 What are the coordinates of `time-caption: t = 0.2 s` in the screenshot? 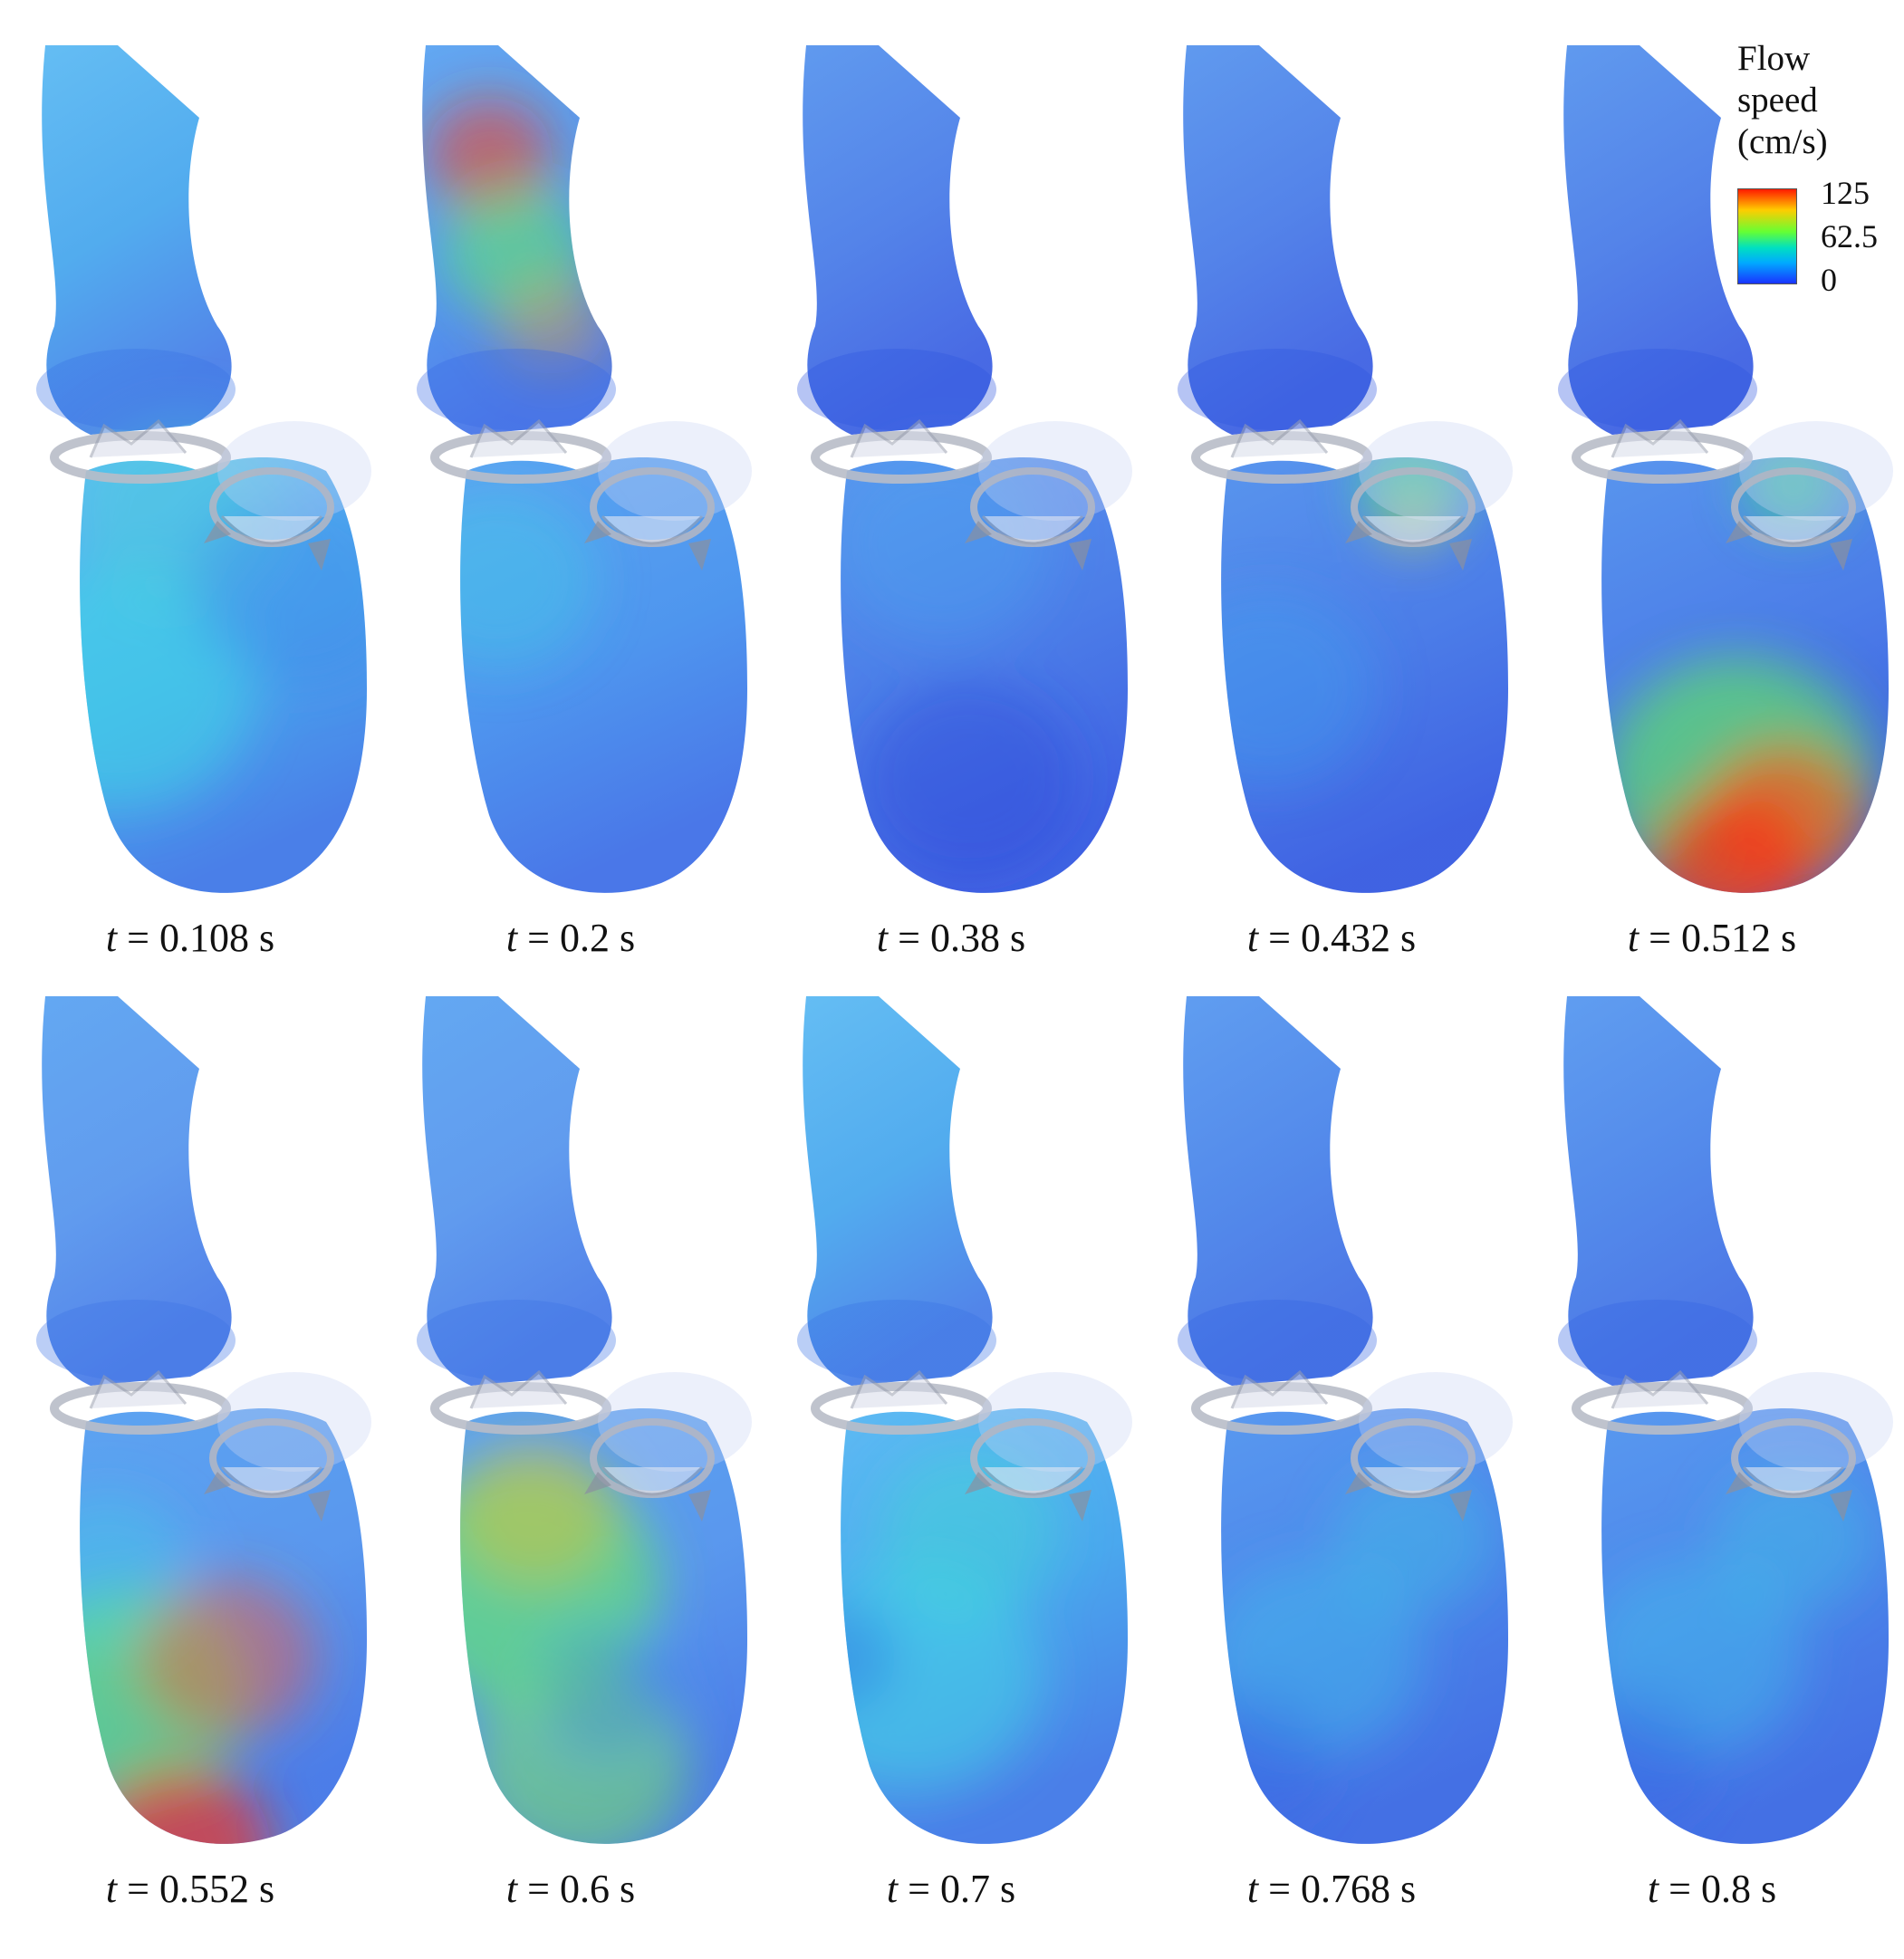 It's located at (570, 938).